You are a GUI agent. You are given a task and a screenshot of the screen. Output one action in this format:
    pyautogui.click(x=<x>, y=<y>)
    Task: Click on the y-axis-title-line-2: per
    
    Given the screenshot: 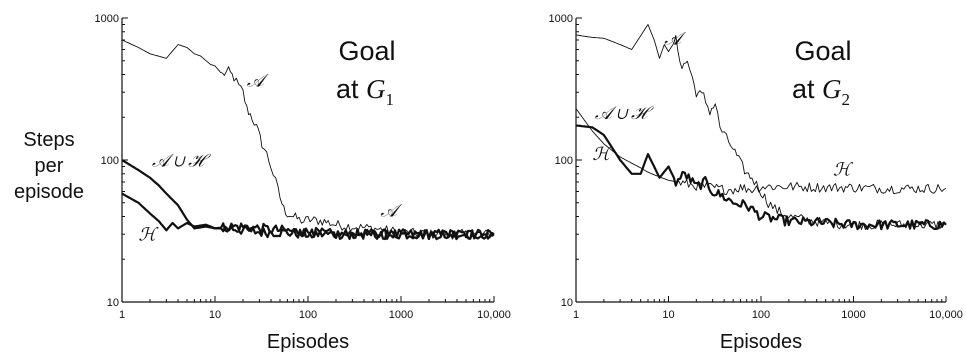 What is the action you would take?
    pyautogui.click(x=49, y=166)
    